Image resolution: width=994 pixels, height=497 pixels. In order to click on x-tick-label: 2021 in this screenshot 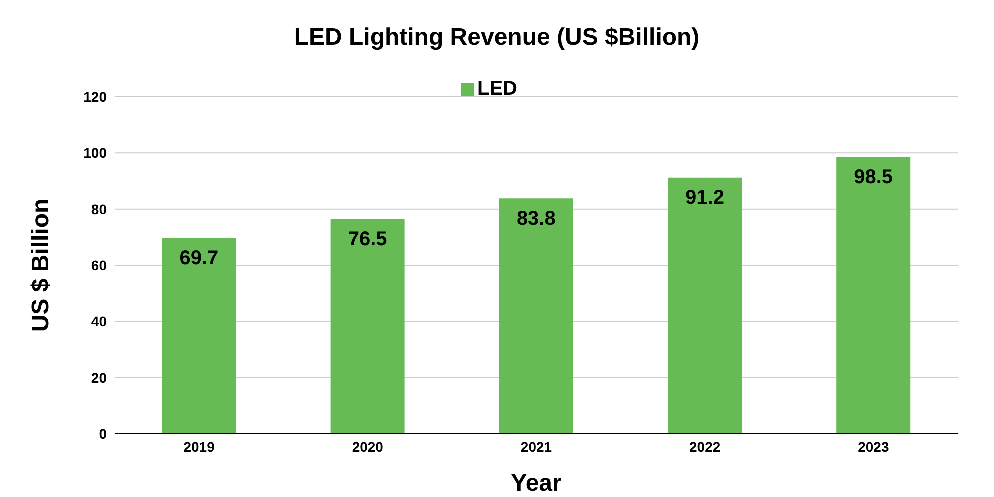, I will do `click(536, 446)`.